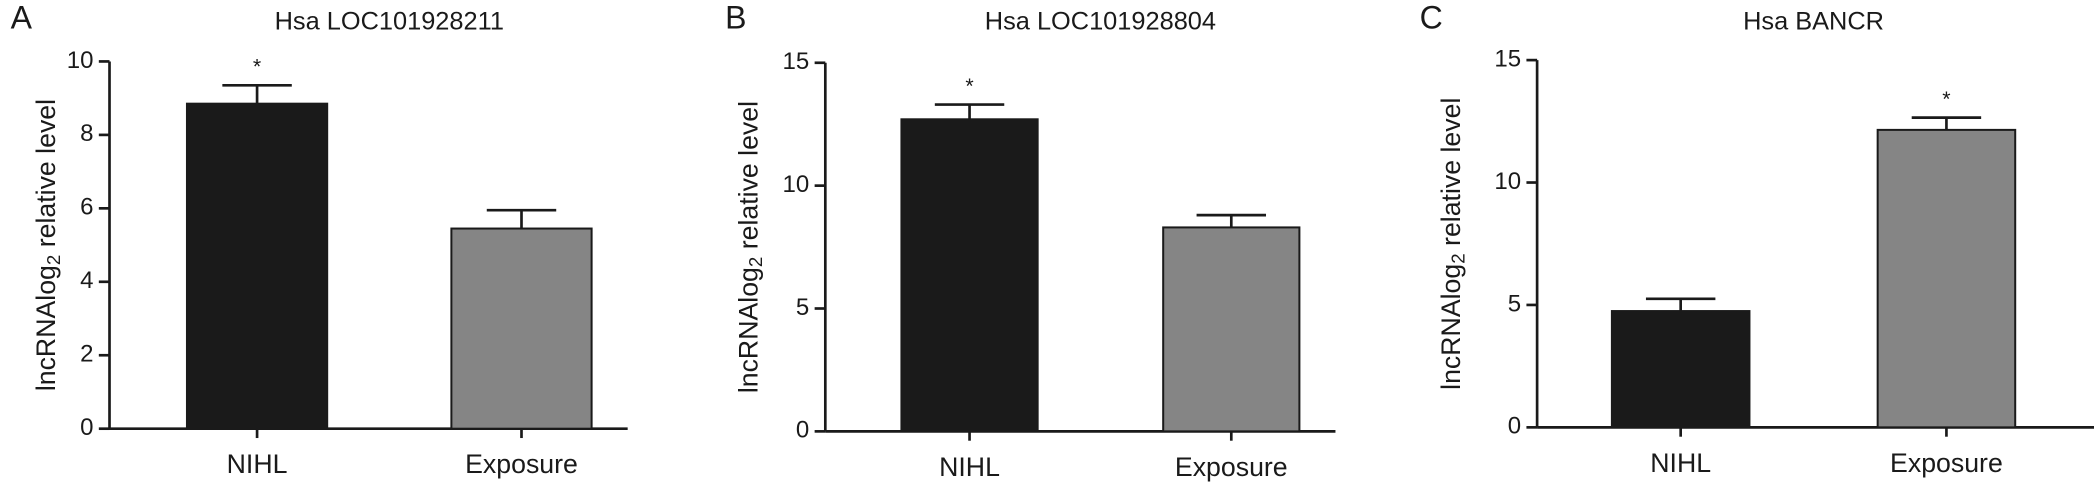 This screenshot has height=488, width=2094. I want to click on y-tick-label: 2, so click(86, 354).